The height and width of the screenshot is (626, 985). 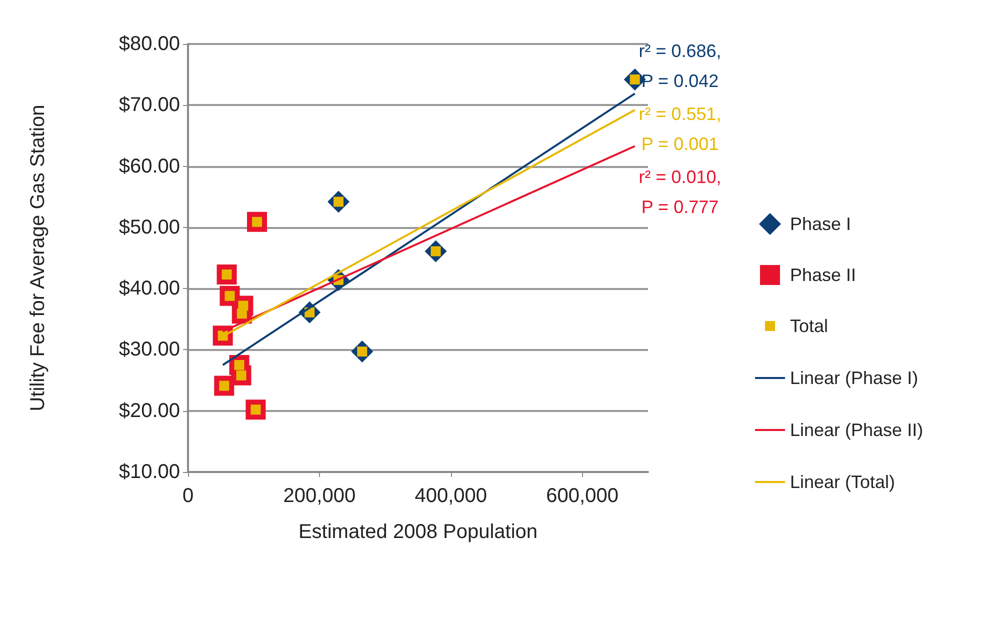 What do you see at coordinates (809, 326) in the screenshot?
I see `legend-label: Total` at bounding box center [809, 326].